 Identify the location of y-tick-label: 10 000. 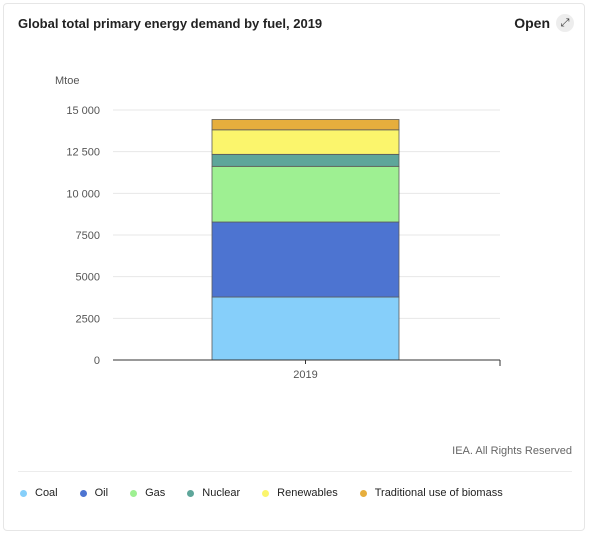
(83, 194).